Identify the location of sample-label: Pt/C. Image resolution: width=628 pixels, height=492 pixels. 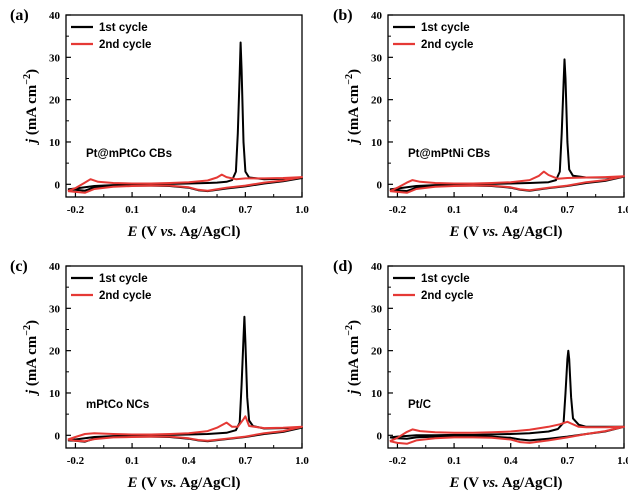
(419, 405).